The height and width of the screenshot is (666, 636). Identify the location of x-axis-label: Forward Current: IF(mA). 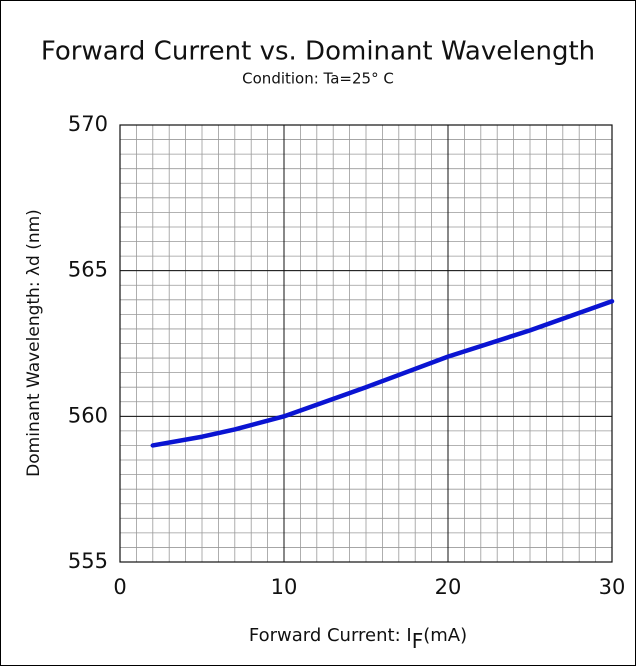
(358, 639).